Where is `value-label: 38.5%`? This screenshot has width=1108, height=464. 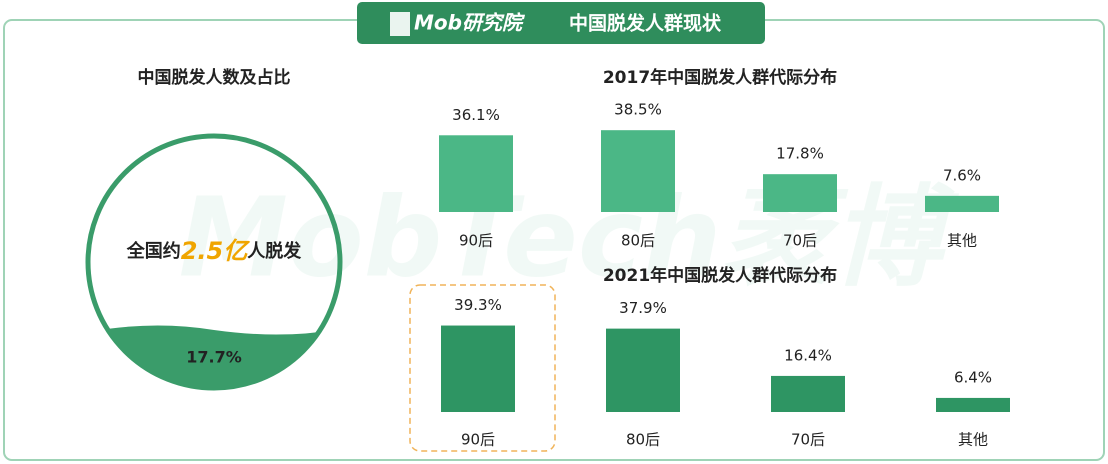 value-label: 38.5% is located at coordinates (638, 110).